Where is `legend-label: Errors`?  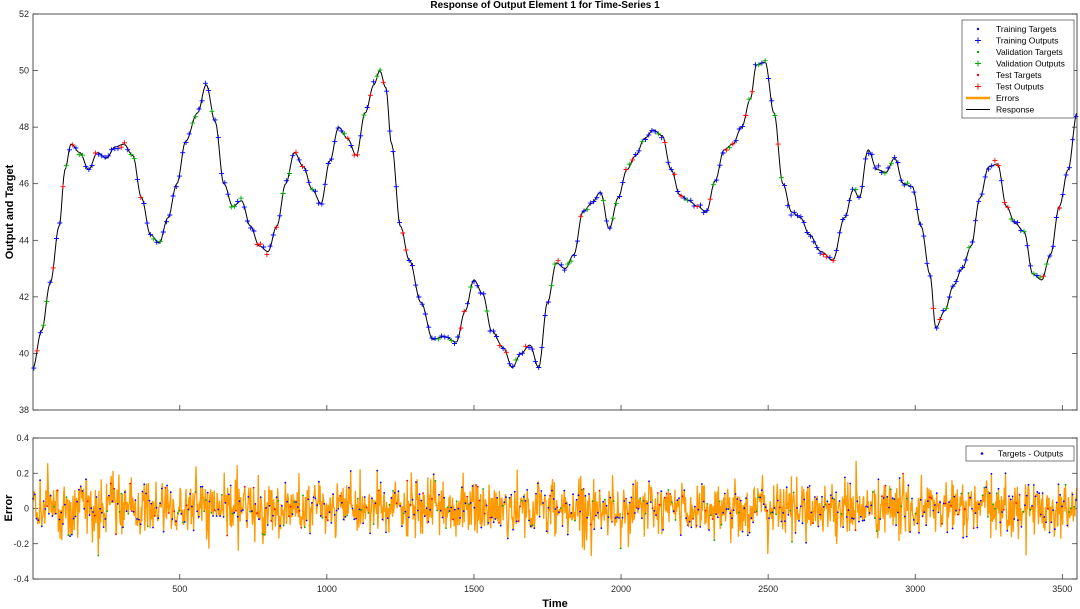 legend-label: Errors is located at coordinates (1007, 98).